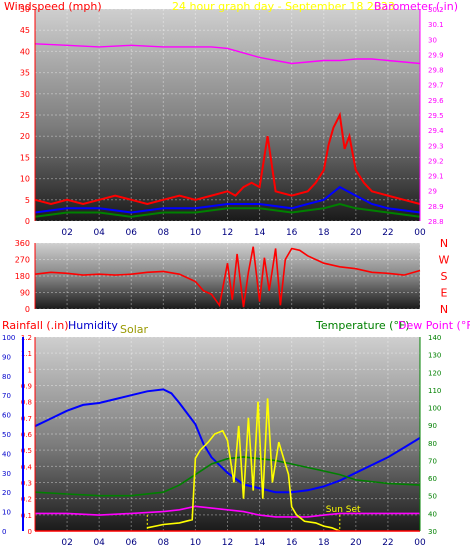 Image resolution: width=470 pixels, height=554 pixels. What do you see at coordinates (444, 293) in the screenshot?
I see `compass-label: E` at bounding box center [444, 293].